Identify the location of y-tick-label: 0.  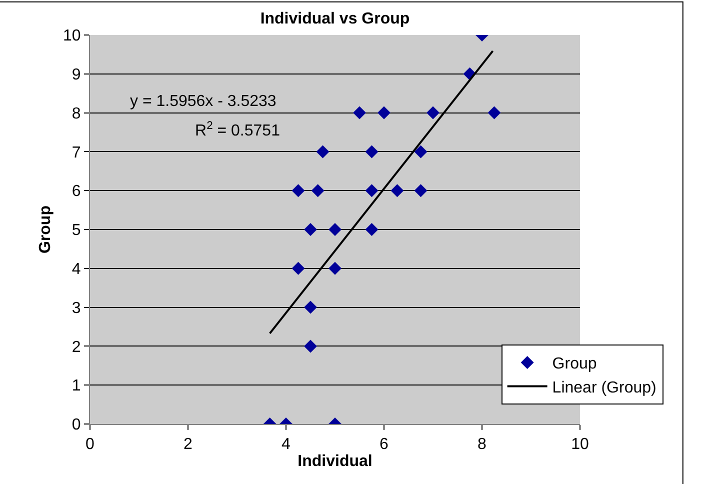
(76, 425).